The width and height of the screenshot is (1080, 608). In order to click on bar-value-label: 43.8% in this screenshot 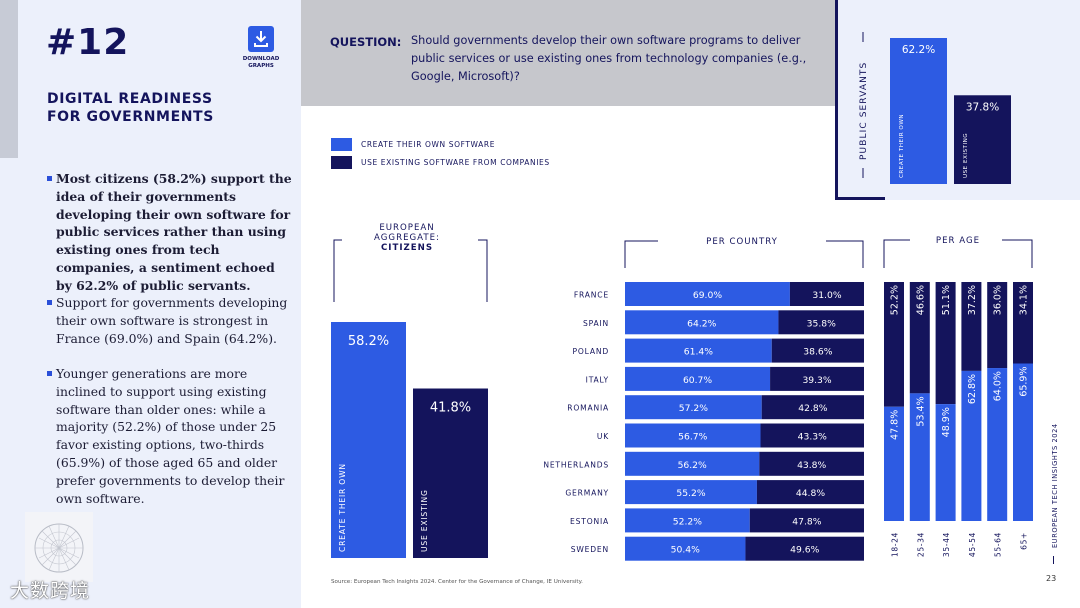, I will do `click(811, 465)`.